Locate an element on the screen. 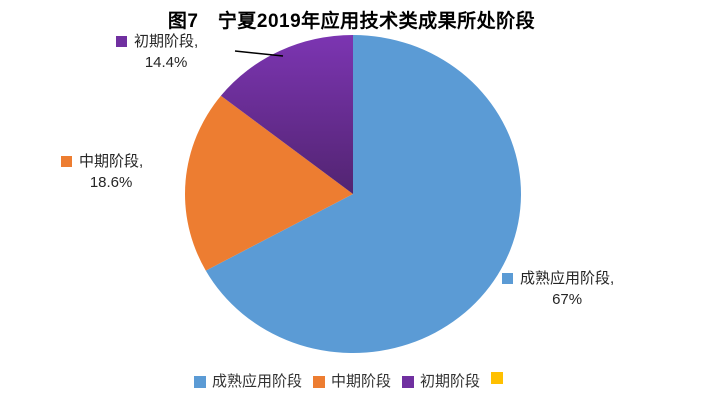  legend-item-initial-stage: 初期阶段 is located at coordinates (441, 381).